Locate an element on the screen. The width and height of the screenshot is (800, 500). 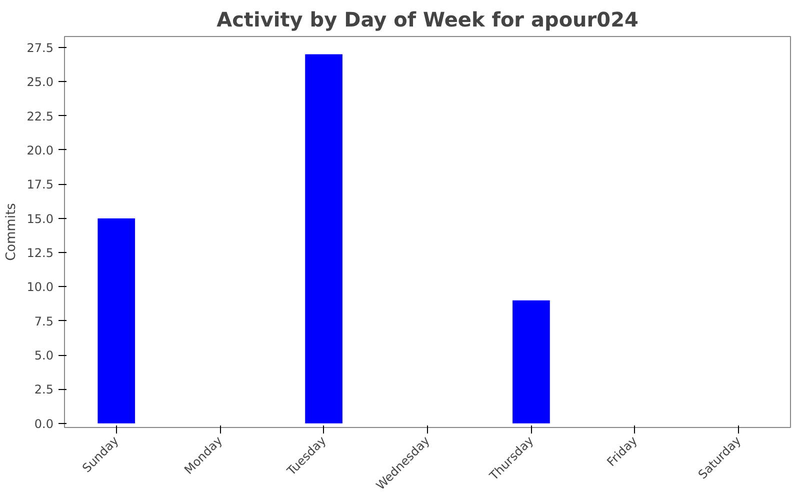
y-tick-label: 17.5 is located at coordinates (40, 185).